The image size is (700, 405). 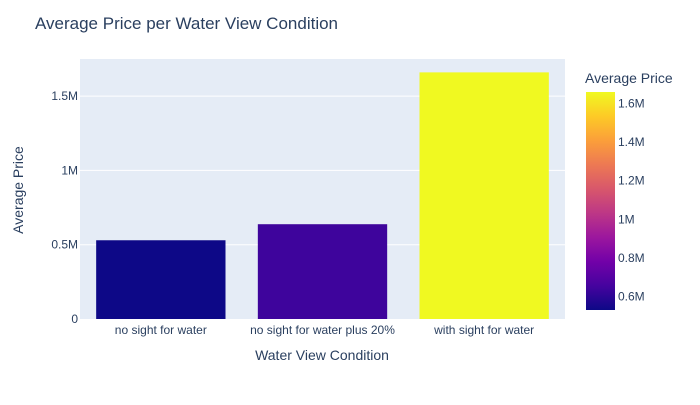 I want to click on x-axis-title: Water View Condition, so click(x=322, y=355).